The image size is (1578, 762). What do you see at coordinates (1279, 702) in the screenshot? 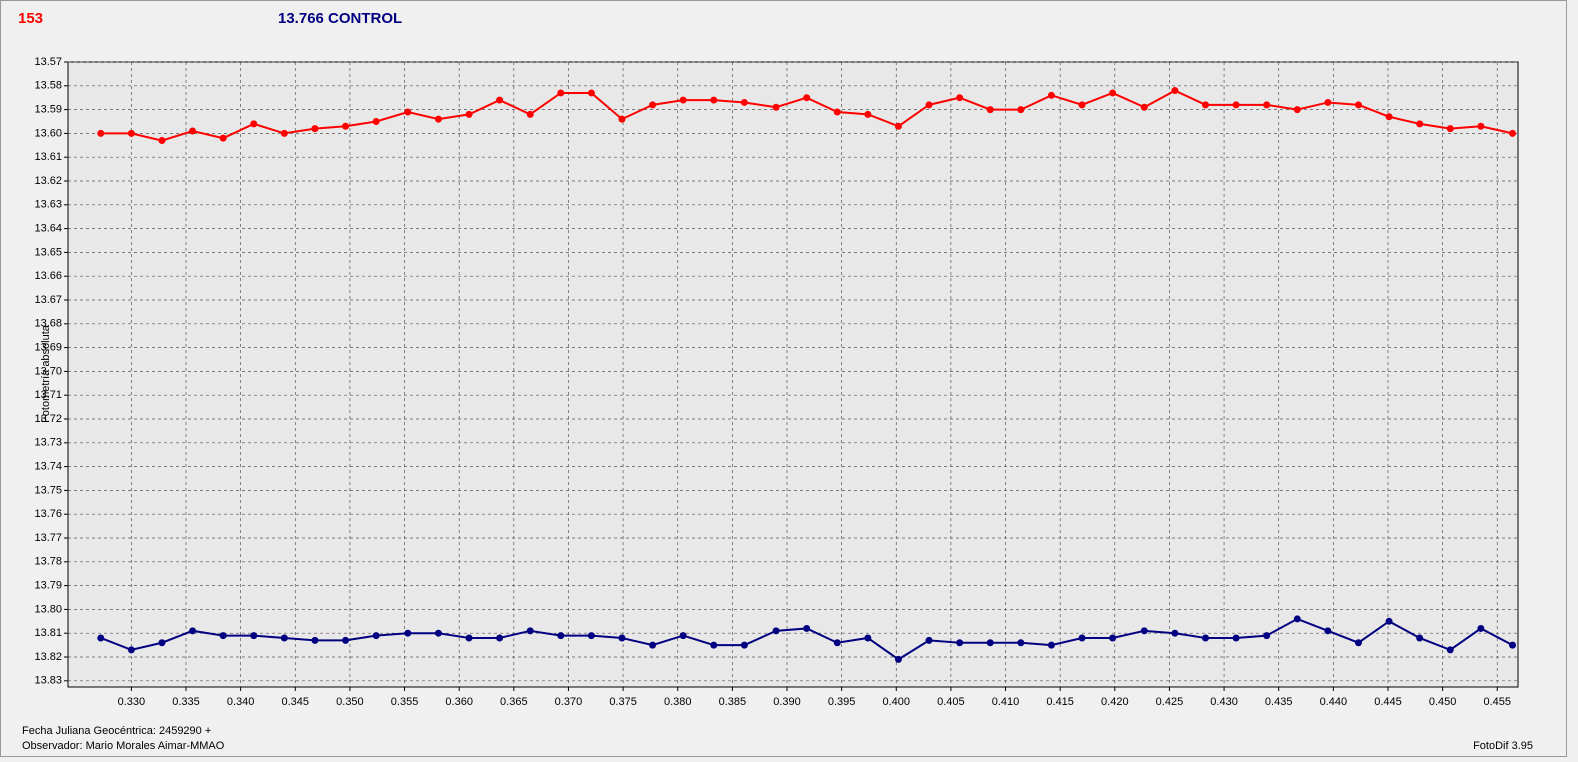
I see `x-tick-label: 0.435` at bounding box center [1279, 702].